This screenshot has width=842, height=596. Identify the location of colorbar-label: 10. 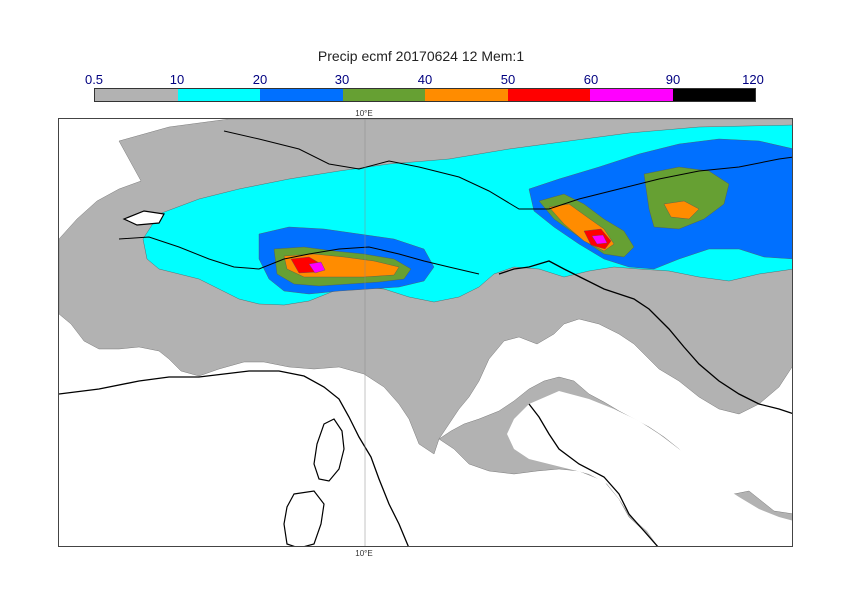
(177, 79).